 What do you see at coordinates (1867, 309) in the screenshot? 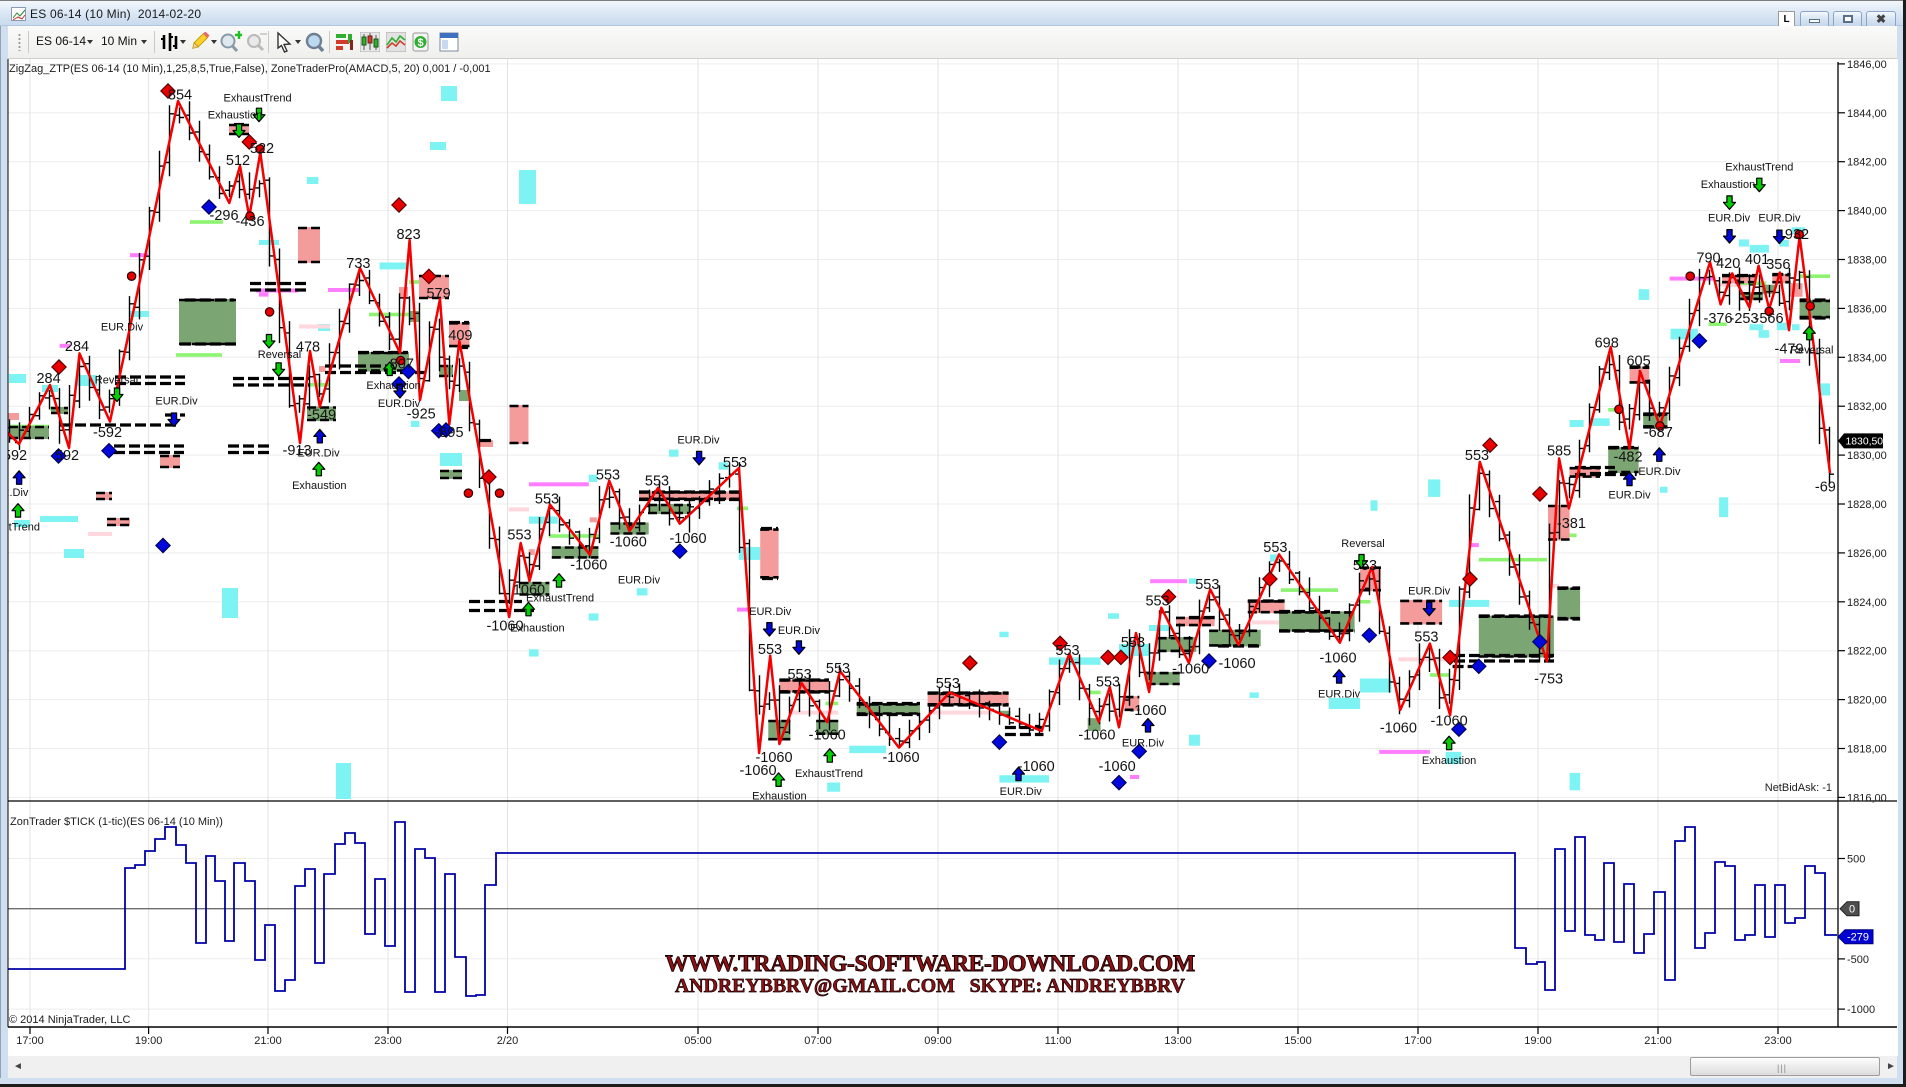
I see `svg-text: 1836,00` at bounding box center [1867, 309].